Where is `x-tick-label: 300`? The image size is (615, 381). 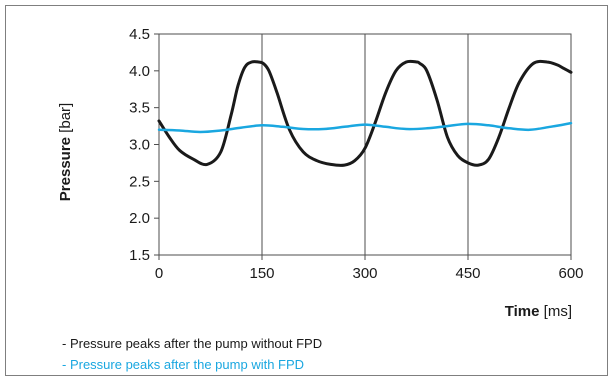 x-tick-label: 300 is located at coordinates (364, 273).